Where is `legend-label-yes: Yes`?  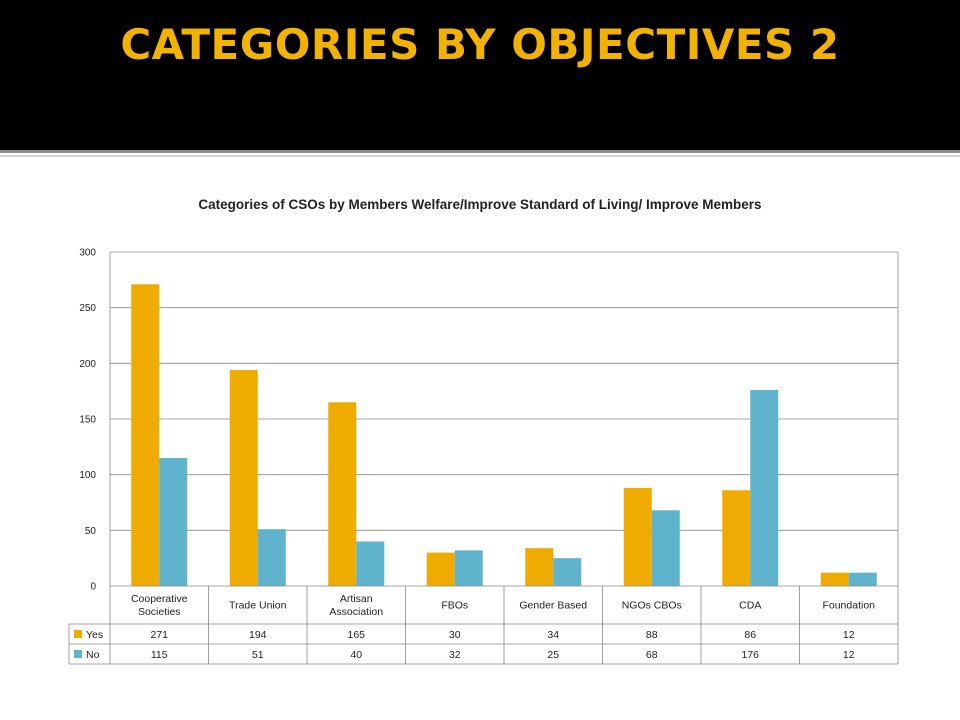 legend-label-yes: Yes is located at coordinates (94, 635).